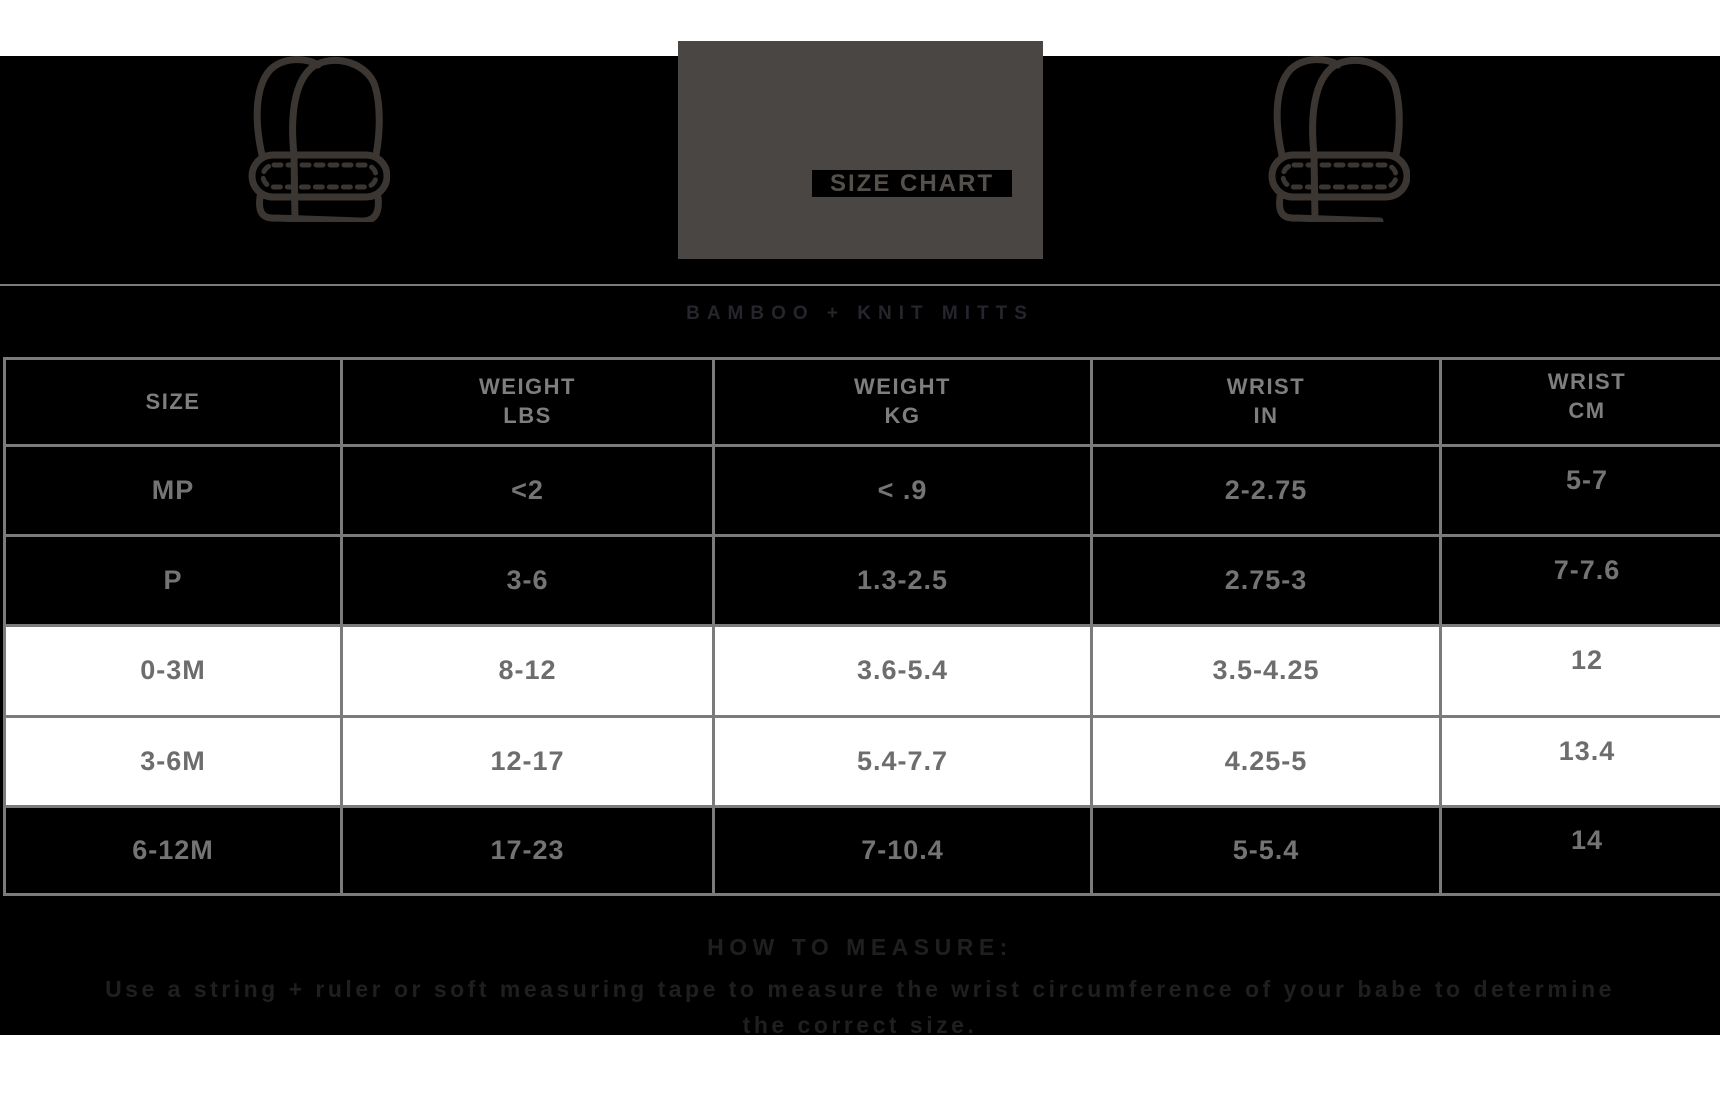 This screenshot has width=1720, height=1100. Describe the element at coordinates (173, 850) in the screenshot. I see `table-row-cell: 6-12M` at that location.